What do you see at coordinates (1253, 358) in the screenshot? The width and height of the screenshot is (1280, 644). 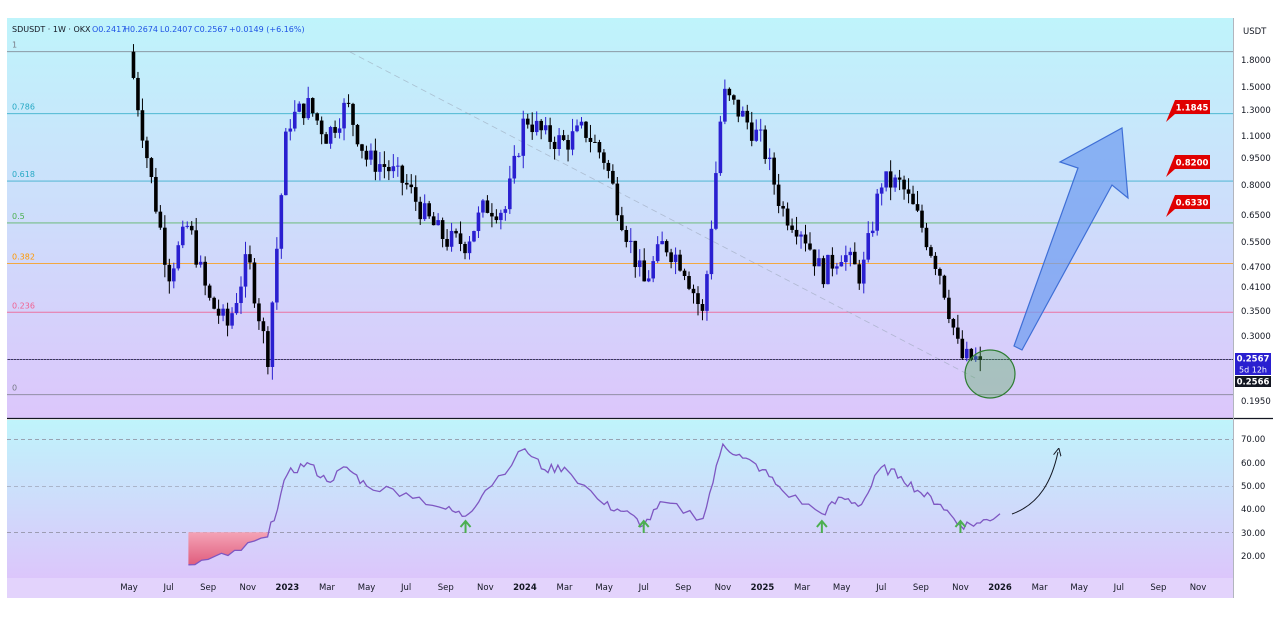 I see `last-price-tag` at bounding box center [1253, 358].